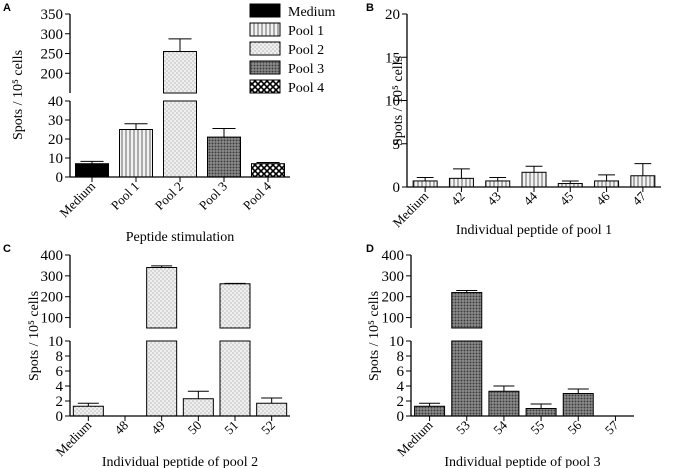 This screenshot has width=675, height=468. I want to click on x-tick-label: Pool 1, so click(125, 196).